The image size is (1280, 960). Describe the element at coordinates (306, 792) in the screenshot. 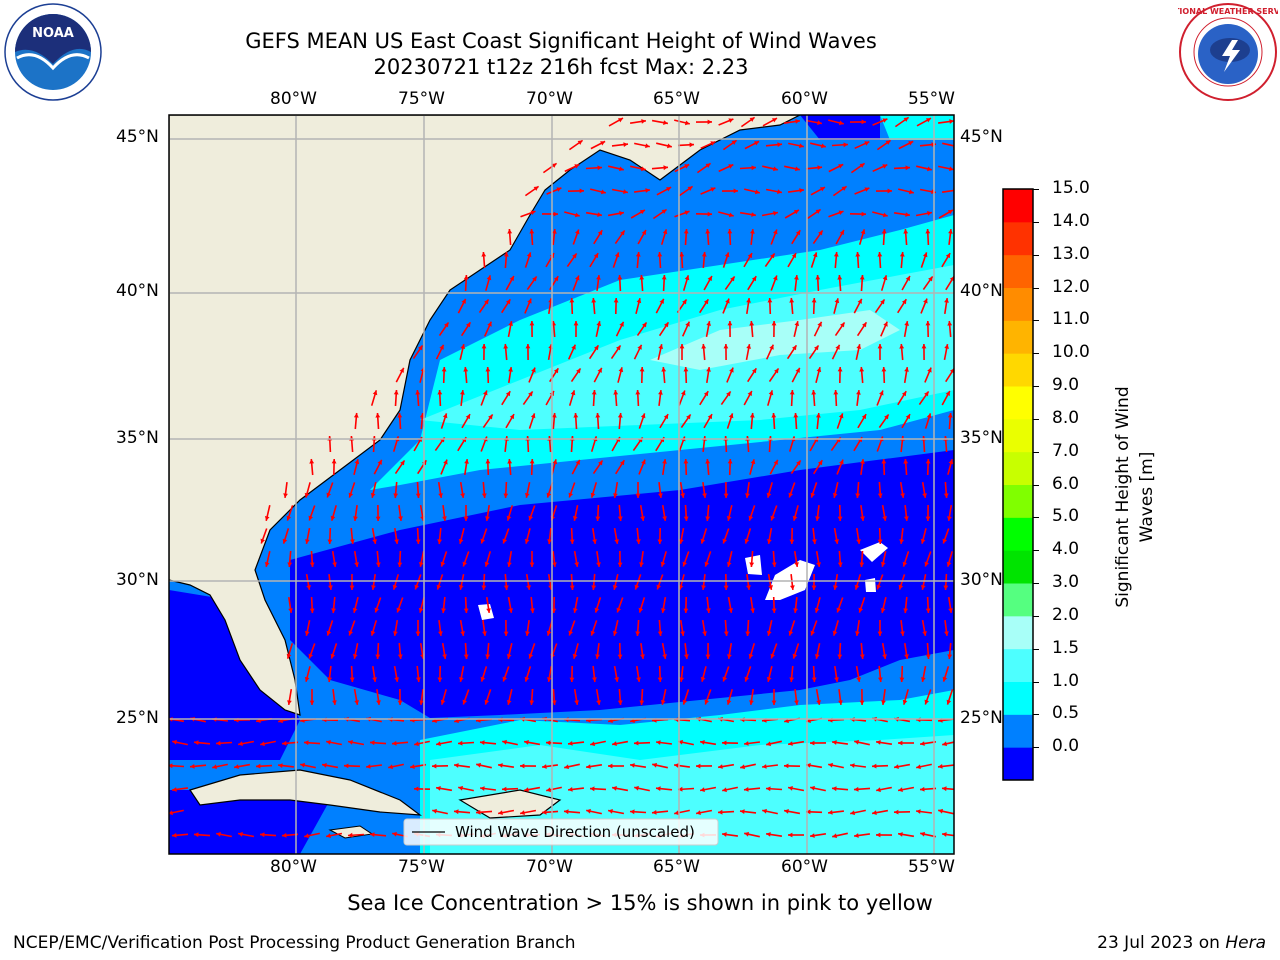

I see `land-cuba` at that location.